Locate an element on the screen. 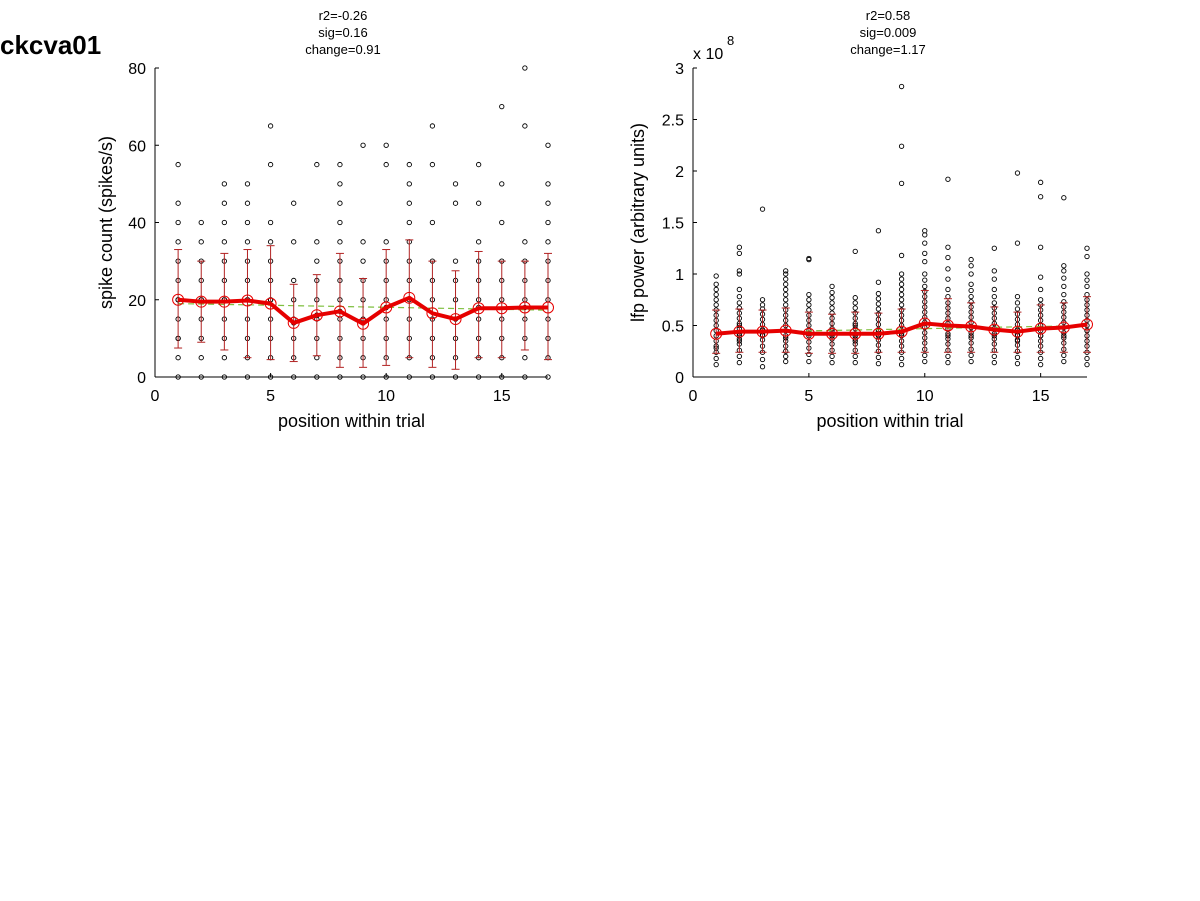  y-tick-label: 60 is located at coordinates (137, 146).